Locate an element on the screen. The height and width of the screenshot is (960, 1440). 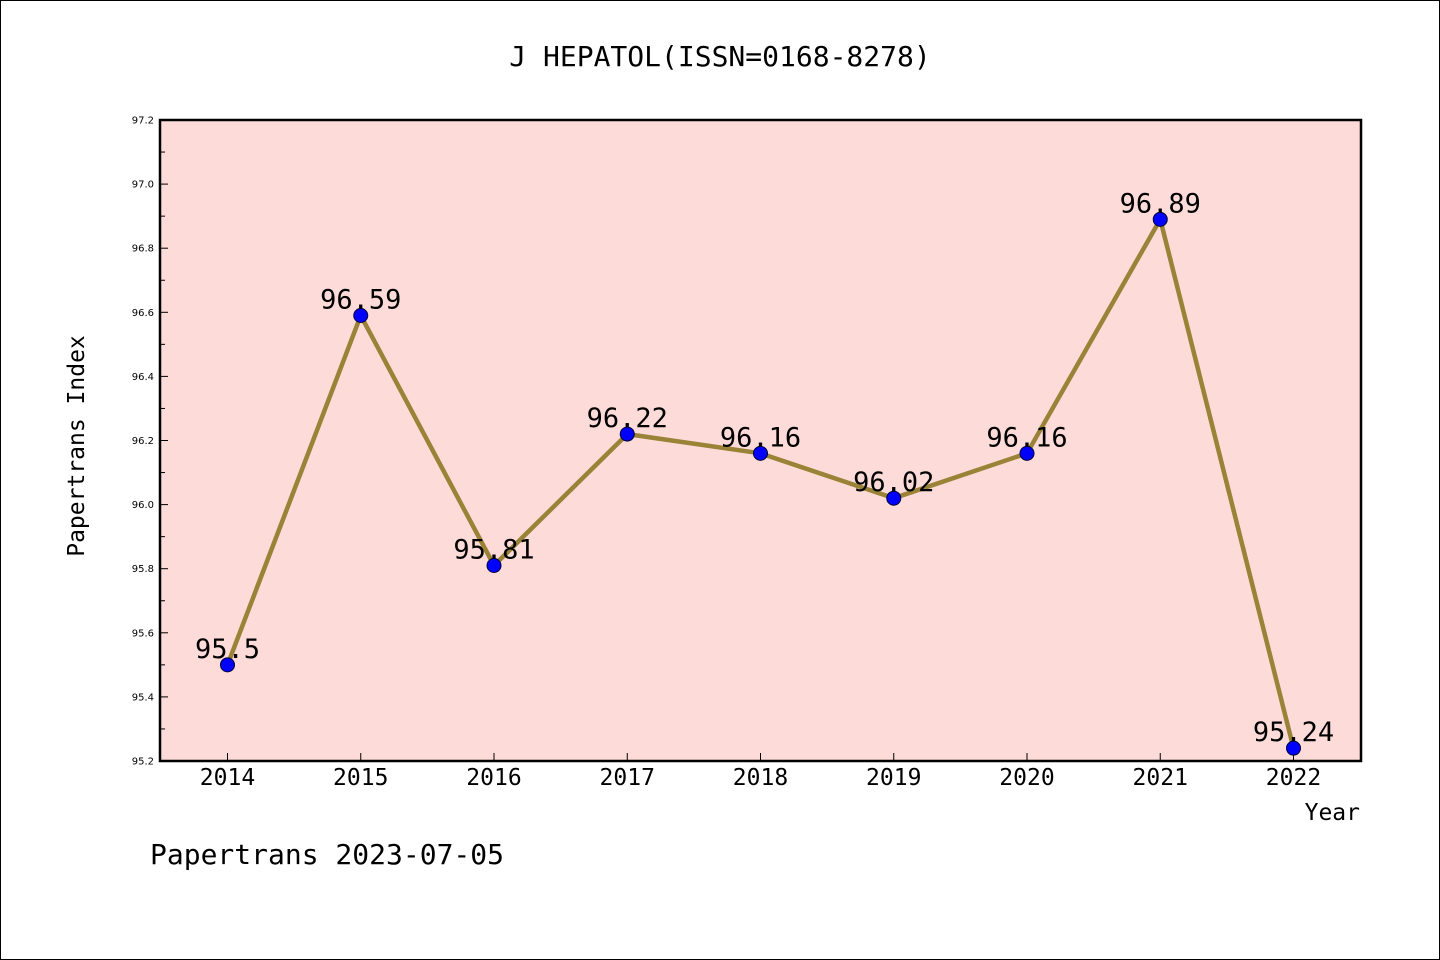
y-tick-label: 96.6 is located at coordinates (143, 313).